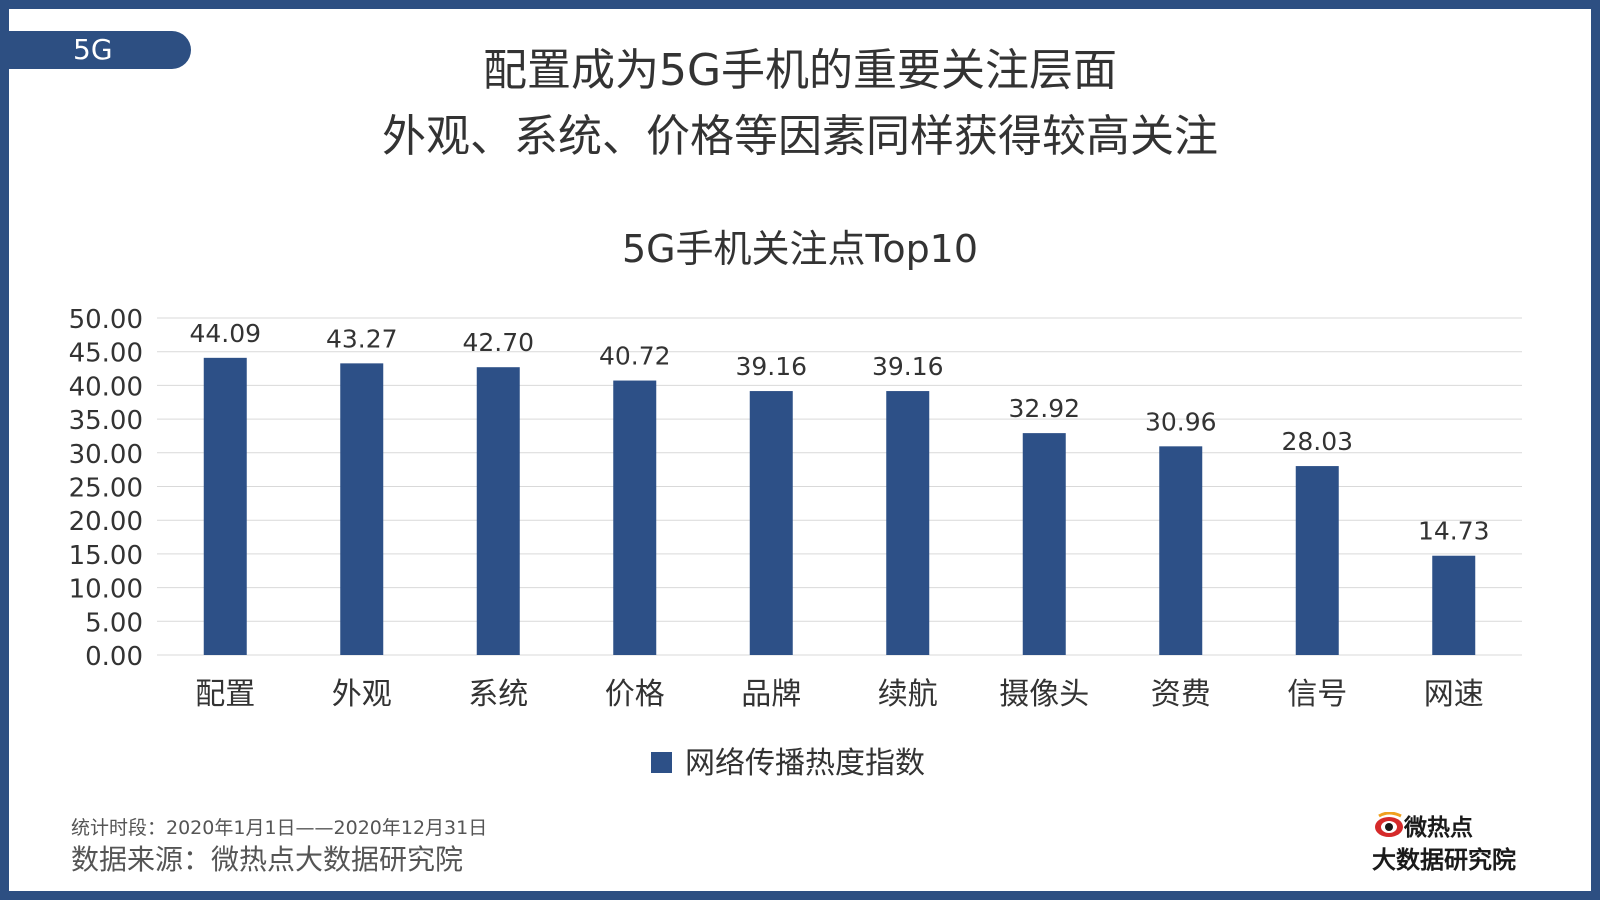 The height and width of the screenshot is (900, 1600). What do you see at coordinates (1457, 842) in the screenshot?
I see `logo: 微热点 大数据研究院` at bounding box center [1457, 842].